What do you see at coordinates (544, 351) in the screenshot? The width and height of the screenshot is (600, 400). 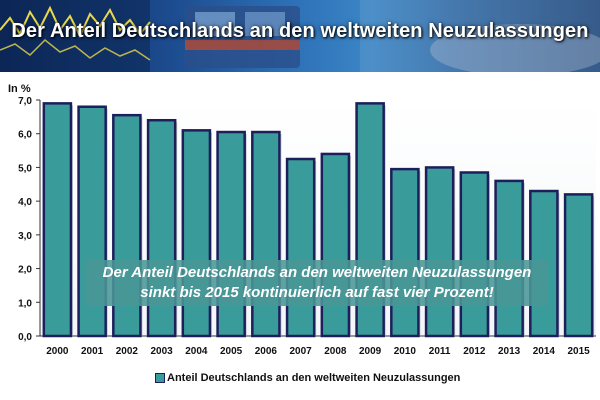 I see `x-tick-label: 2014` at bounding box center [544, 351].